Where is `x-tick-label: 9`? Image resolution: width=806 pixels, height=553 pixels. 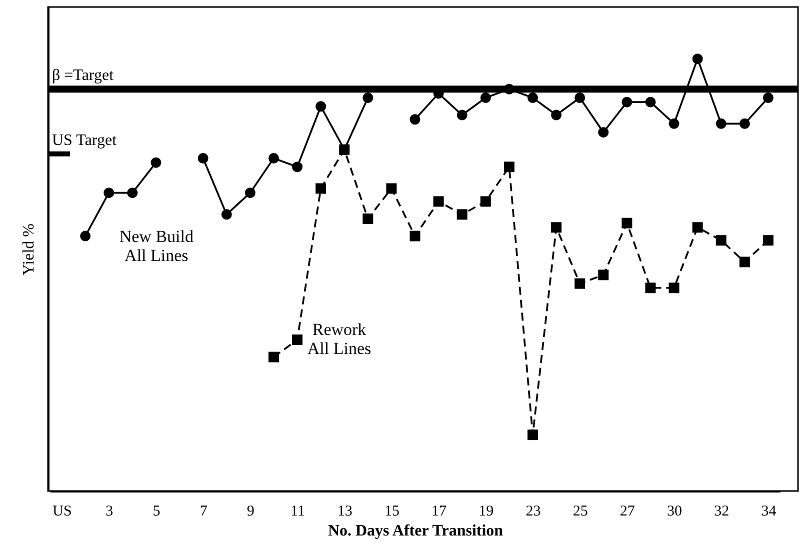
x-tick-label: 9 is located at coordinates (250, 512).